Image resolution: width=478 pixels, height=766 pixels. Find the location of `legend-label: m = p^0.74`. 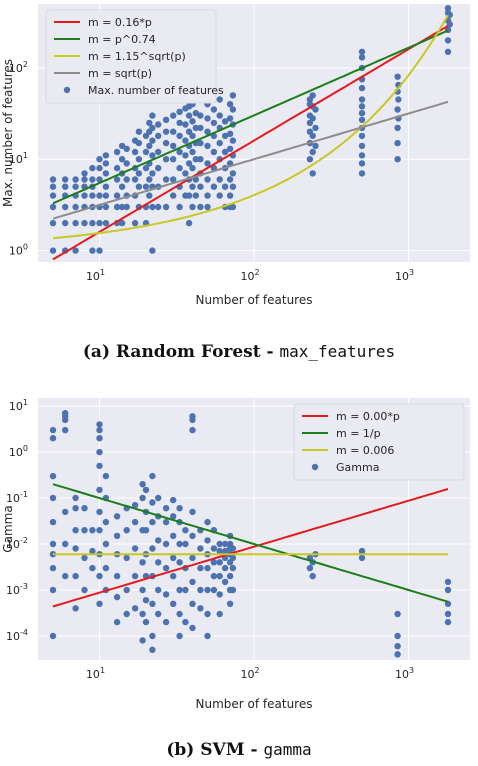

legend-label: m = p^0.74 is located at coordinates (122, 39).